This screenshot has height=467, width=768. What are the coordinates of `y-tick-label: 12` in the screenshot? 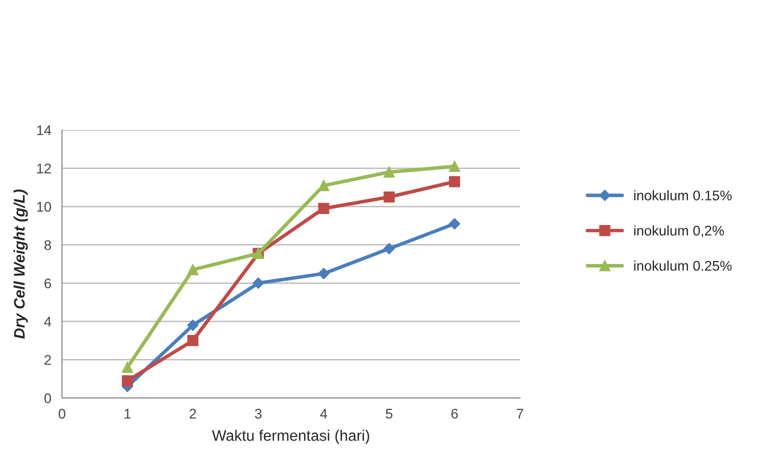 It's located at (44, 169).